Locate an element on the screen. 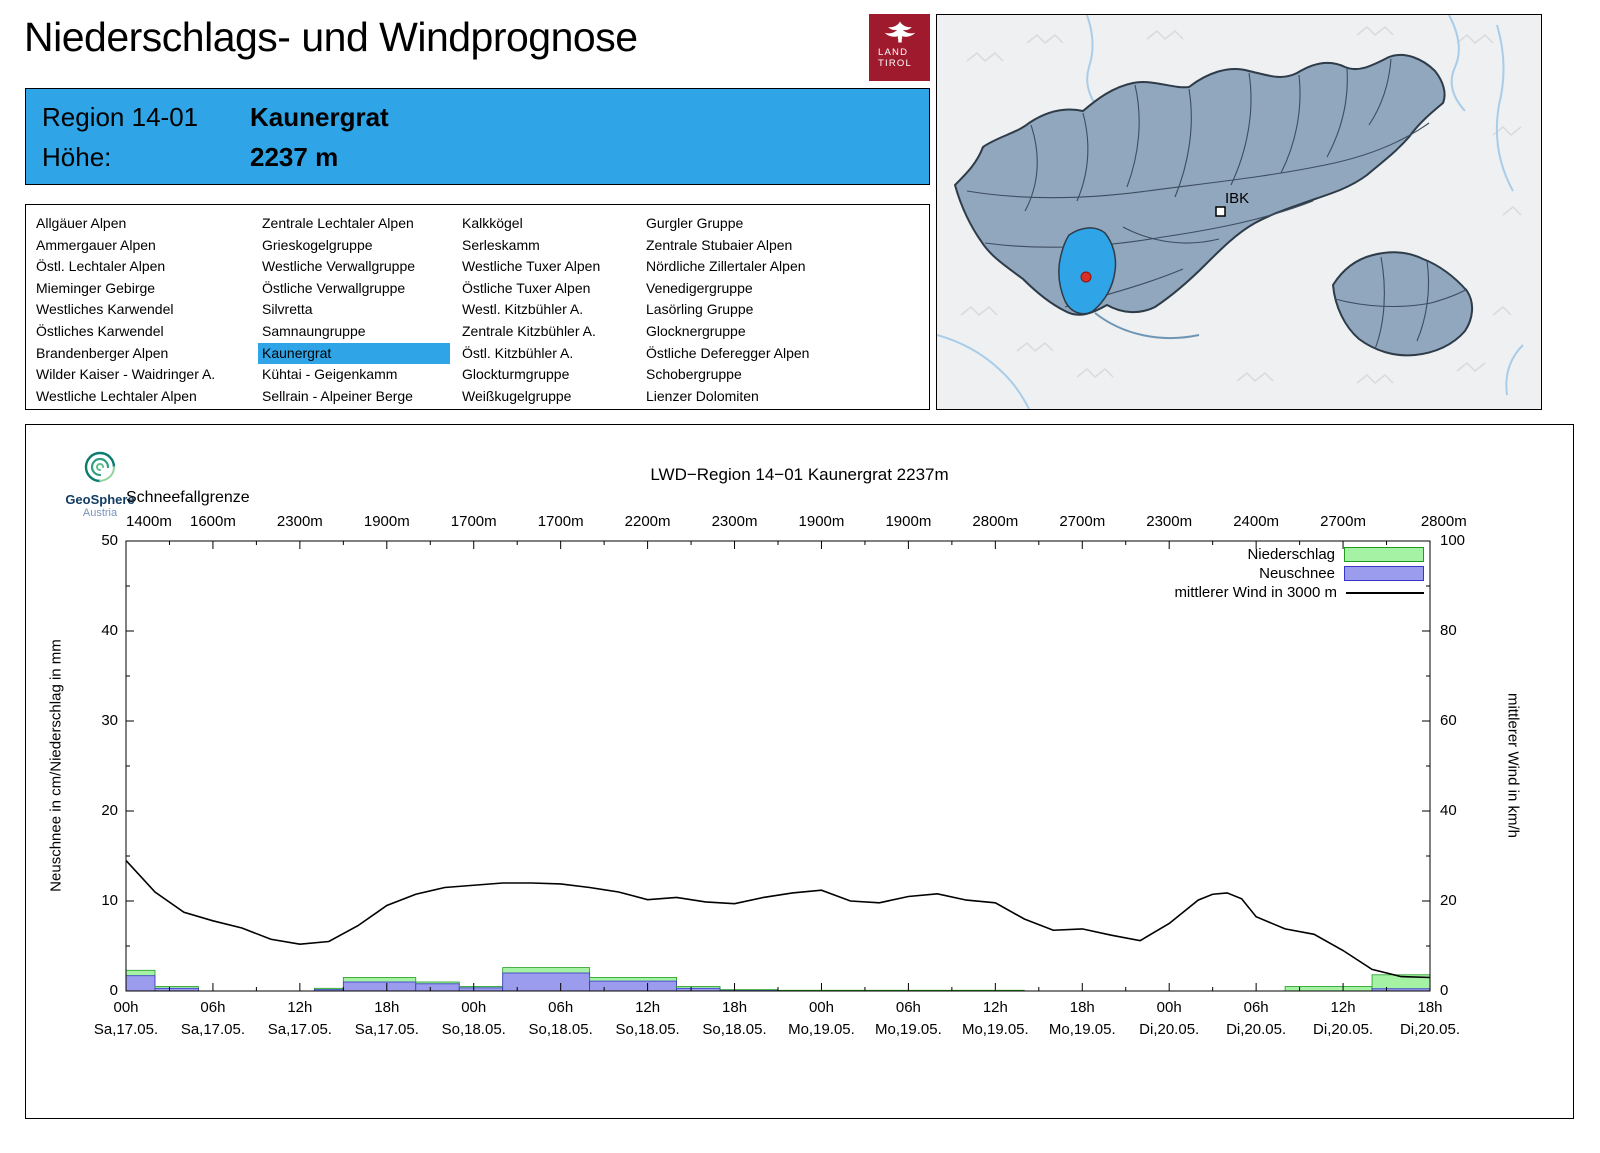 The image size is (1600, 1153). region-list-item: Westliche Tuxer Alpen is located at coordinates (531, 266).